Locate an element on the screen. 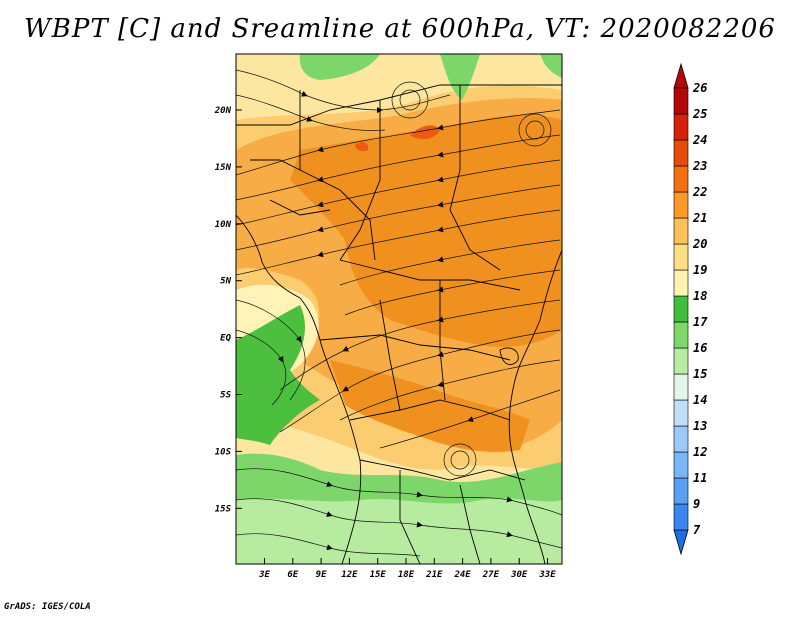  colorbar-label: 19 is located at coordinates (700, 270).